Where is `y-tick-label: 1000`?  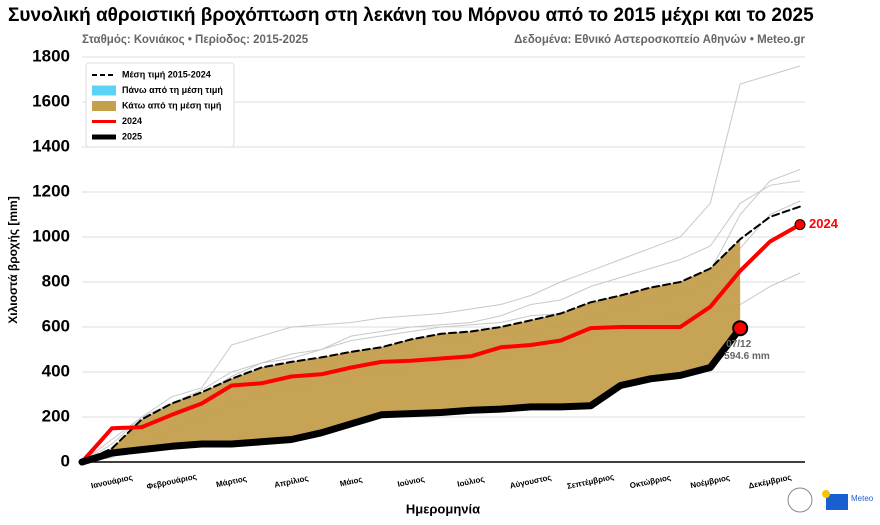
y-tick-label: 1000 is located at coordinates (51, 235).